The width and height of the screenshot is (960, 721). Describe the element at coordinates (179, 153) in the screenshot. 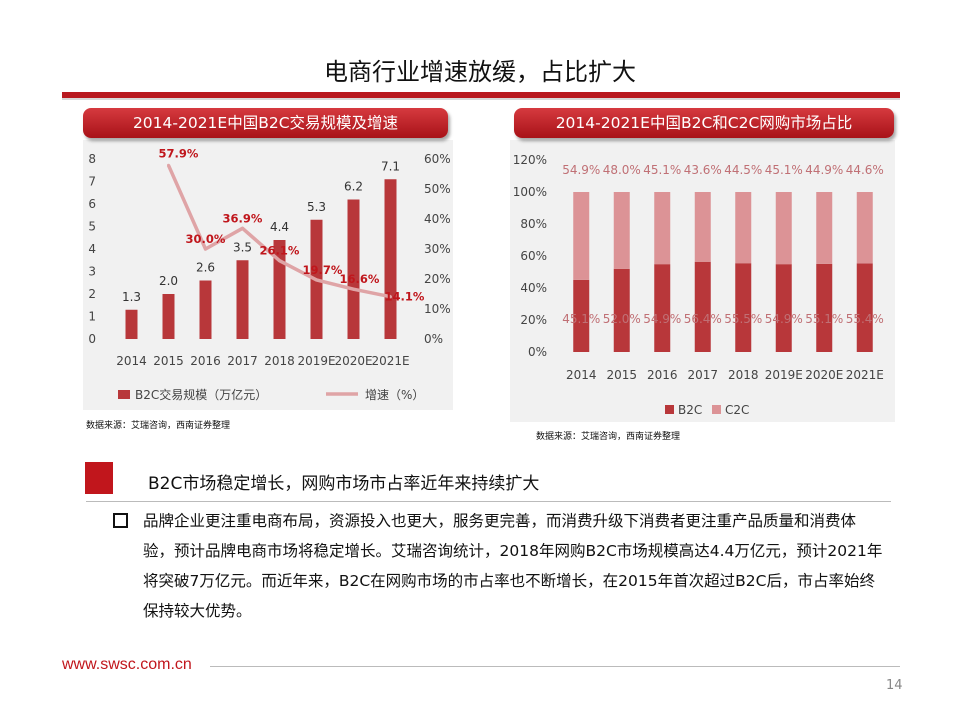

I see `growth-rate-label: 57.9%` at that location.